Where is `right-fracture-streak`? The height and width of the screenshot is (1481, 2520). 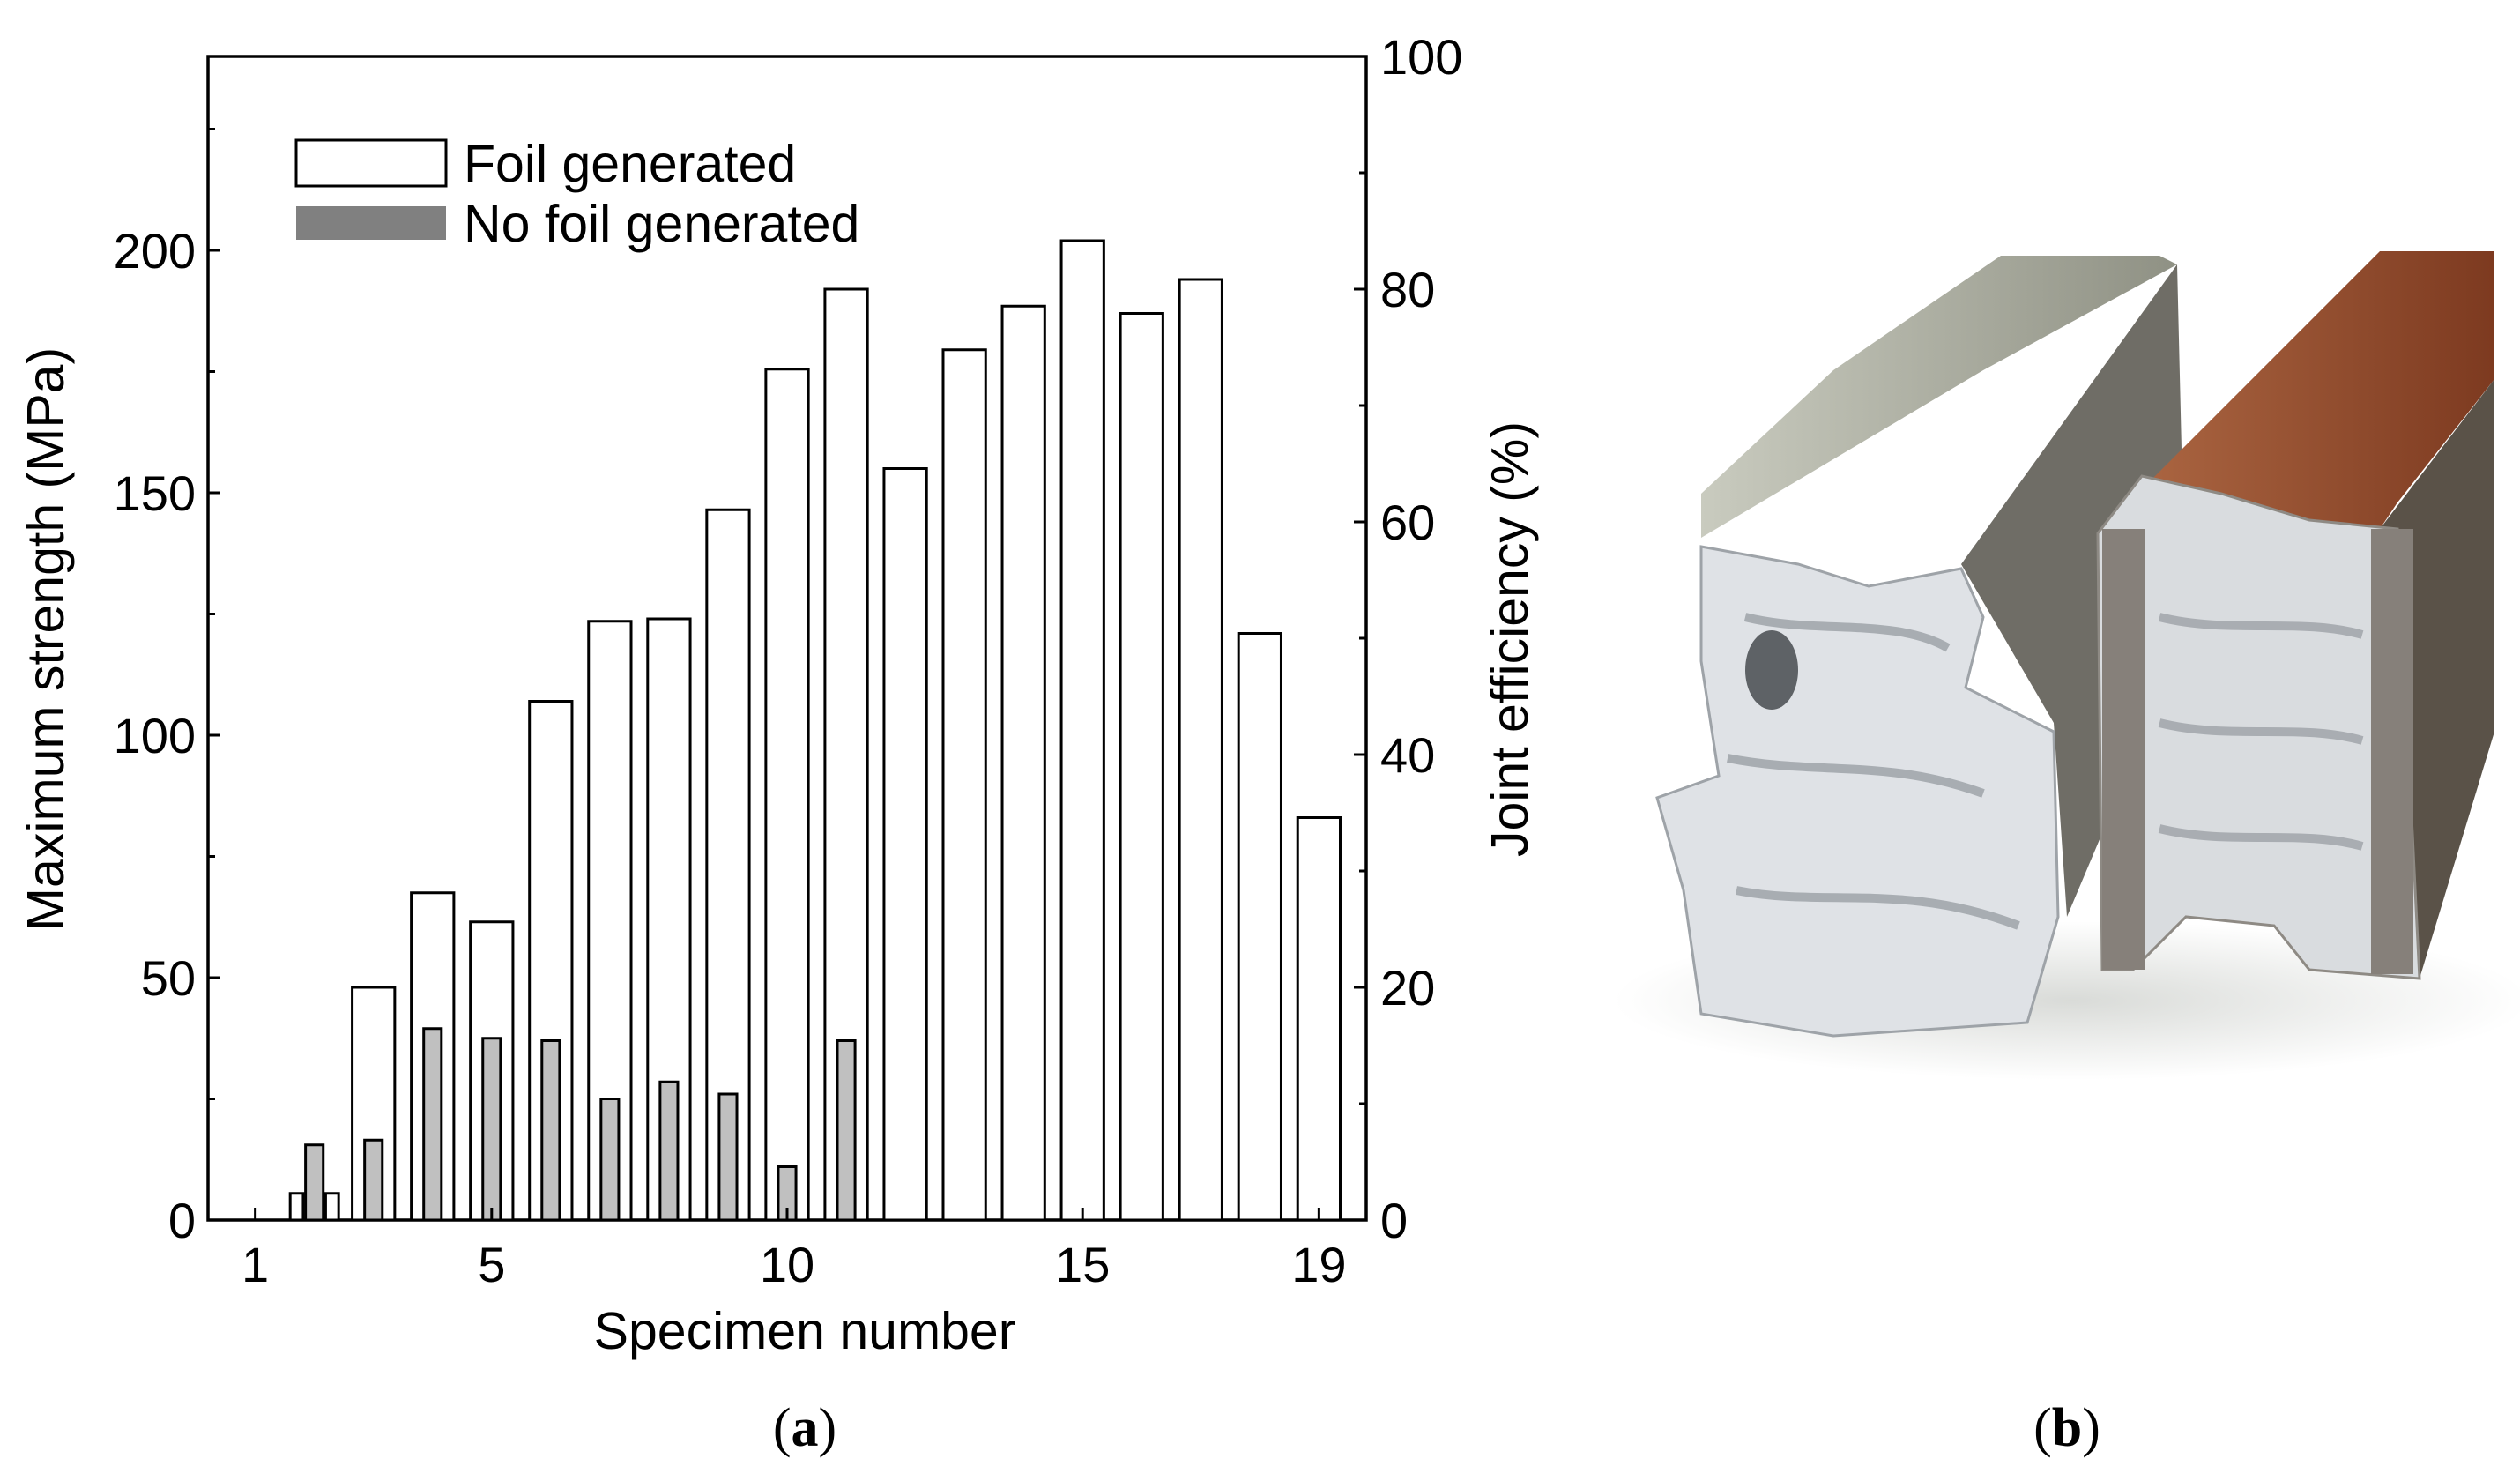
right-fracture-streak is located at coordinates (2261, 732).